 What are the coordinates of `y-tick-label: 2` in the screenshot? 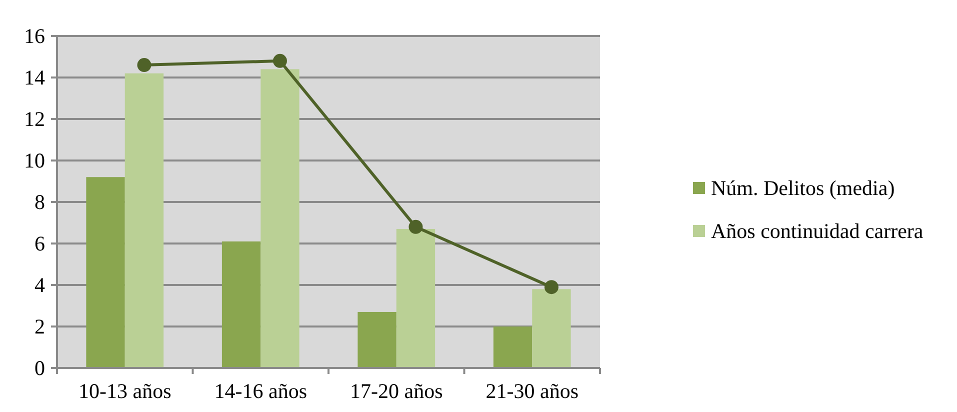 It's located at (39, 326).